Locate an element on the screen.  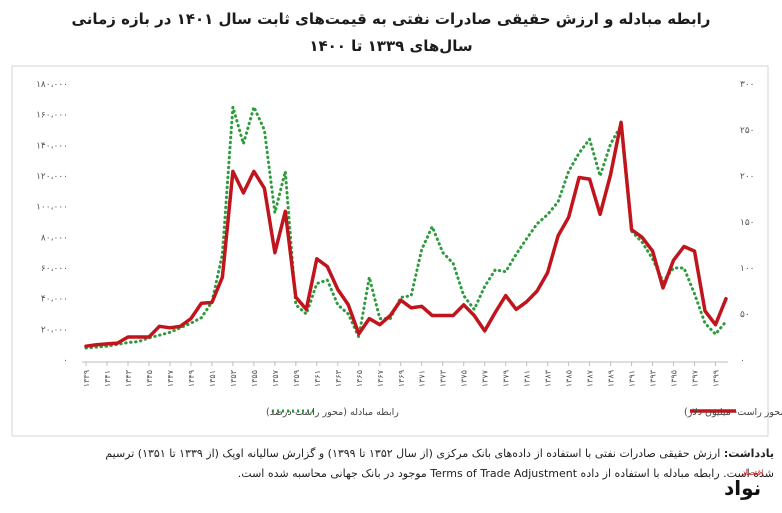
y-left-tick-label: ۱۴۰،۰۰۰ is located at coordinates (52, 146).